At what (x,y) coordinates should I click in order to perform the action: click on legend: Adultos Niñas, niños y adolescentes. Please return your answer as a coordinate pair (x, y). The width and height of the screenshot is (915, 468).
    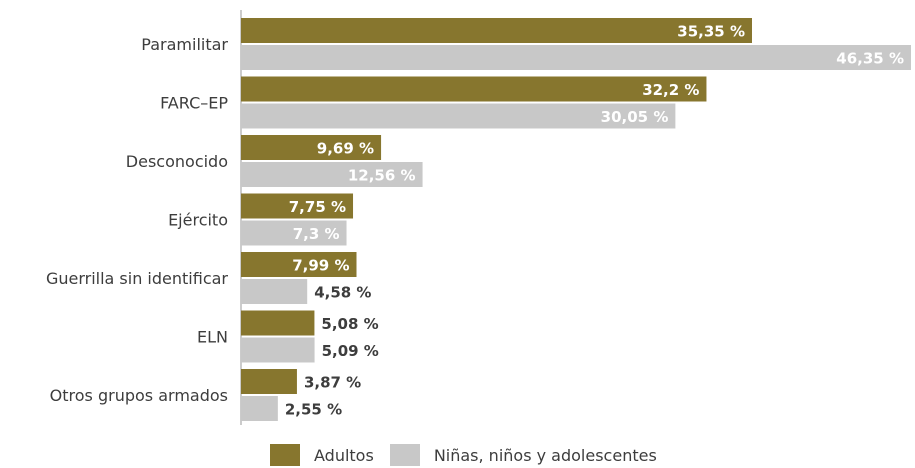
    Looking at the image, I should click on (471, 455).